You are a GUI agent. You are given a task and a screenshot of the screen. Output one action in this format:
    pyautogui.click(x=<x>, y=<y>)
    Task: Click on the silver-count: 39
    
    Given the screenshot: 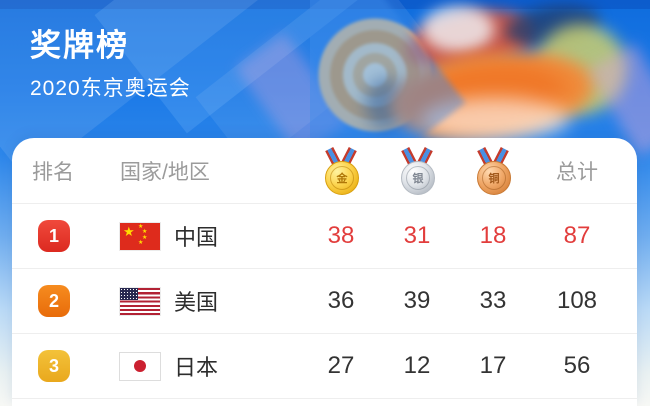 What is the action you would take?
    pyautogui.click(x=417, y=300)
    